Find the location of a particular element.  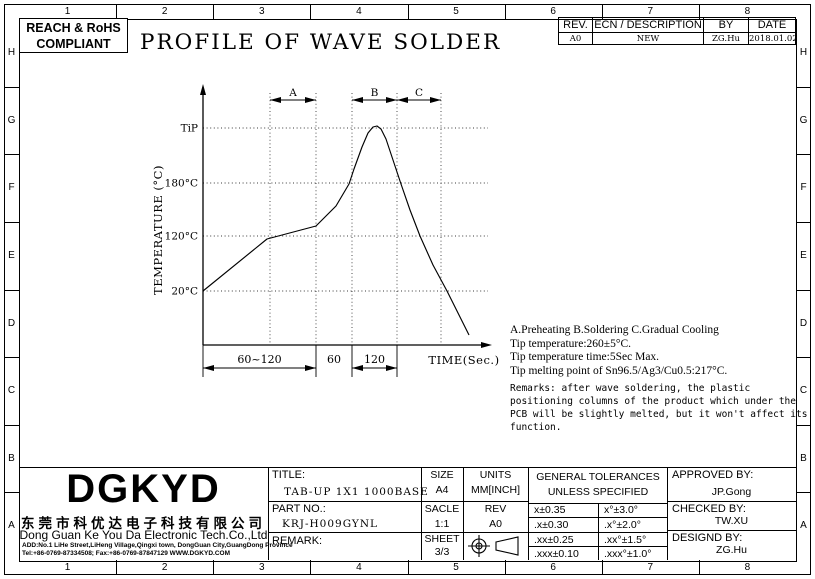

border-col-label-top: 2 is located at coordinates (164, 11).